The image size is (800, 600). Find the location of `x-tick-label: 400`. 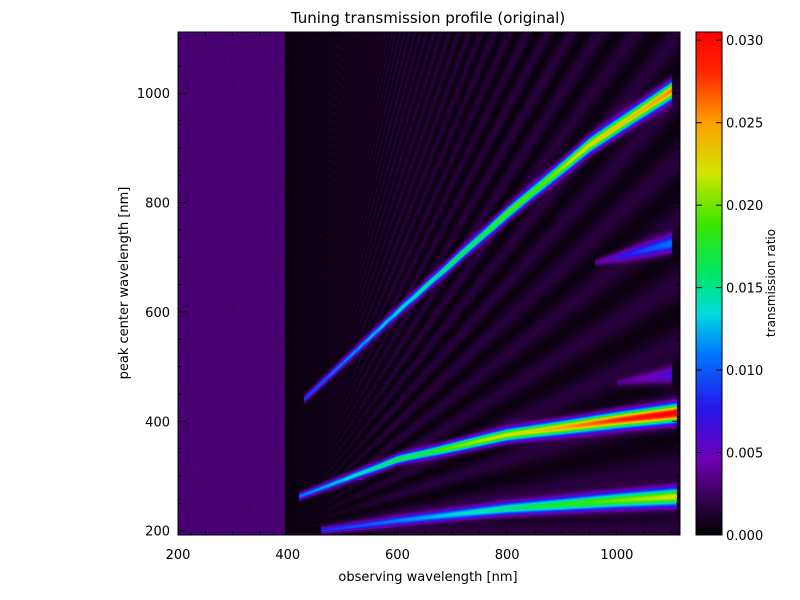

x-tick-label: 400 is located at coordinates (287, 555).